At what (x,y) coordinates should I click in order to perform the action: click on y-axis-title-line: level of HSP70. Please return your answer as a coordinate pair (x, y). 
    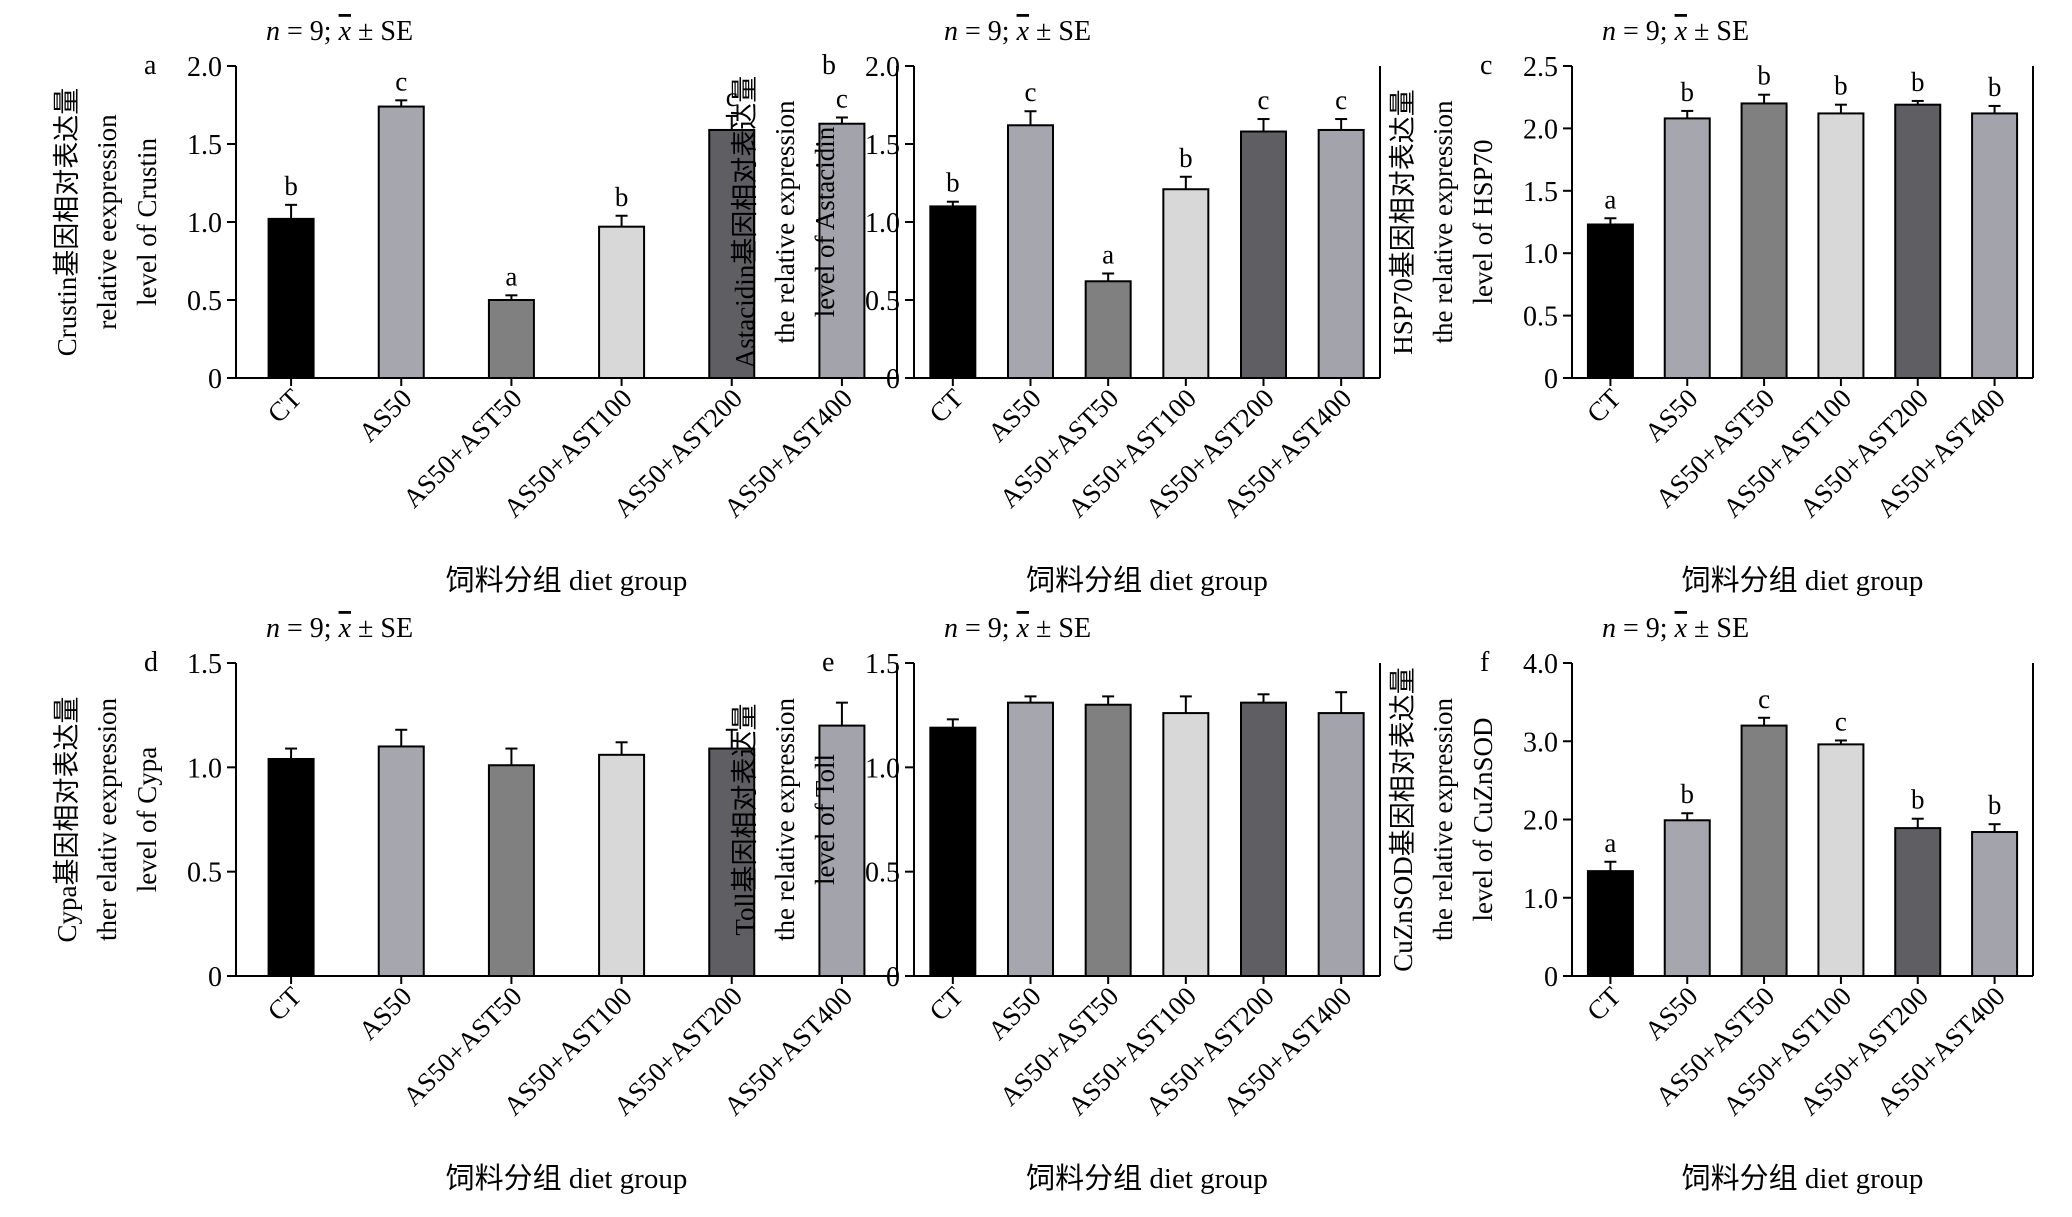
    Looking at the image, I should click on (1483, 222).